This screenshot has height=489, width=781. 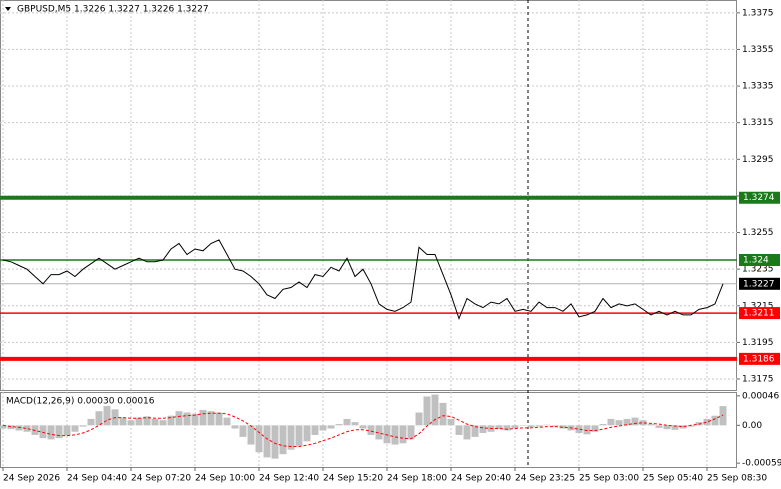 What do you see at coordinates (758, 233) in the screenshot?
I see `y-tick-label: 1.3255` at bounding box center [758, 233].